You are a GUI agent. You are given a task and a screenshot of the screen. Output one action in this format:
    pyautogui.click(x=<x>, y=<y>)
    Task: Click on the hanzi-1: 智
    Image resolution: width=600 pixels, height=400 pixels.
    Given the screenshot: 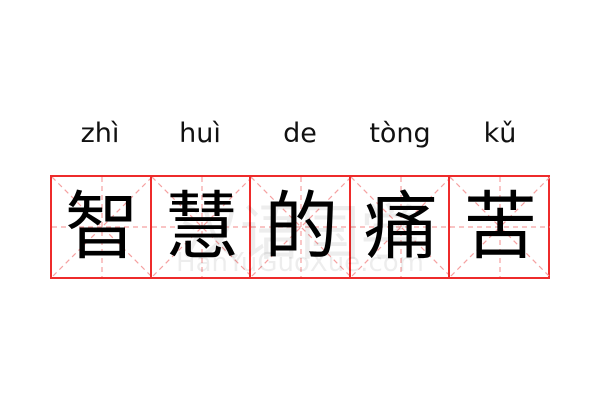 What is the action you would take?
    pyautogui.click(x=102, y=227)
    